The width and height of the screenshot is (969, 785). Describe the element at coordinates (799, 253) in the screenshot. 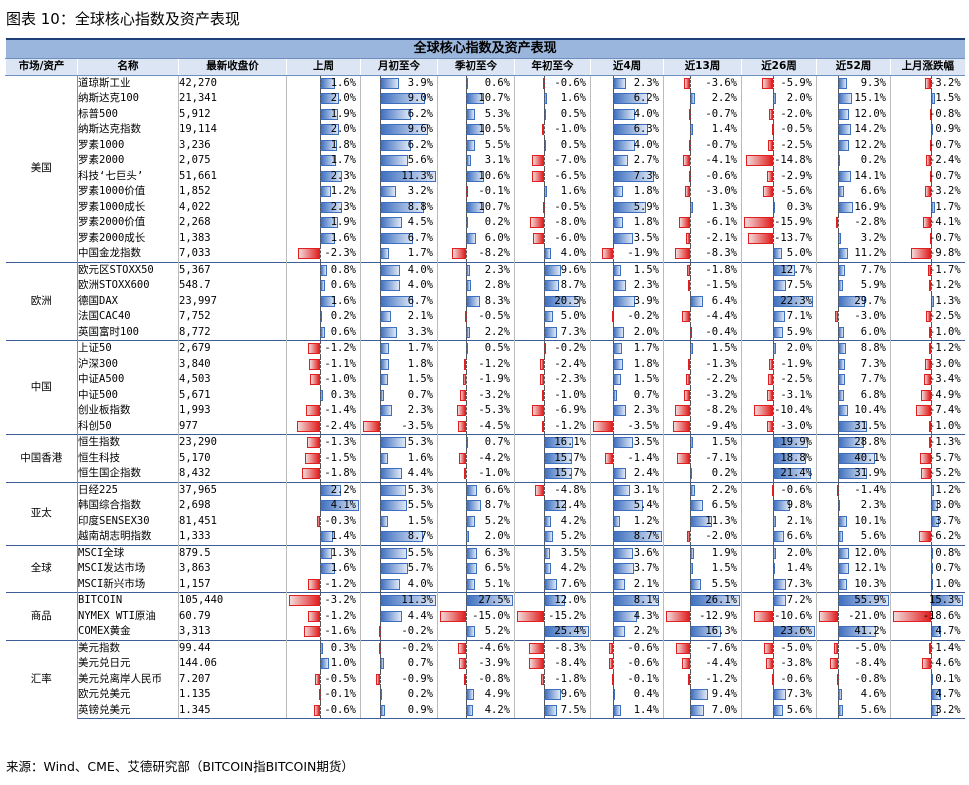

I see `return-value: 5.0%` at that location.